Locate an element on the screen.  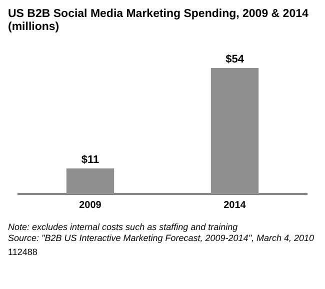
source-note: Source: "B2B US Interactive Marketing Forecast, 2009-2014", March 4, 2010 is located at coordinates (162, 238).